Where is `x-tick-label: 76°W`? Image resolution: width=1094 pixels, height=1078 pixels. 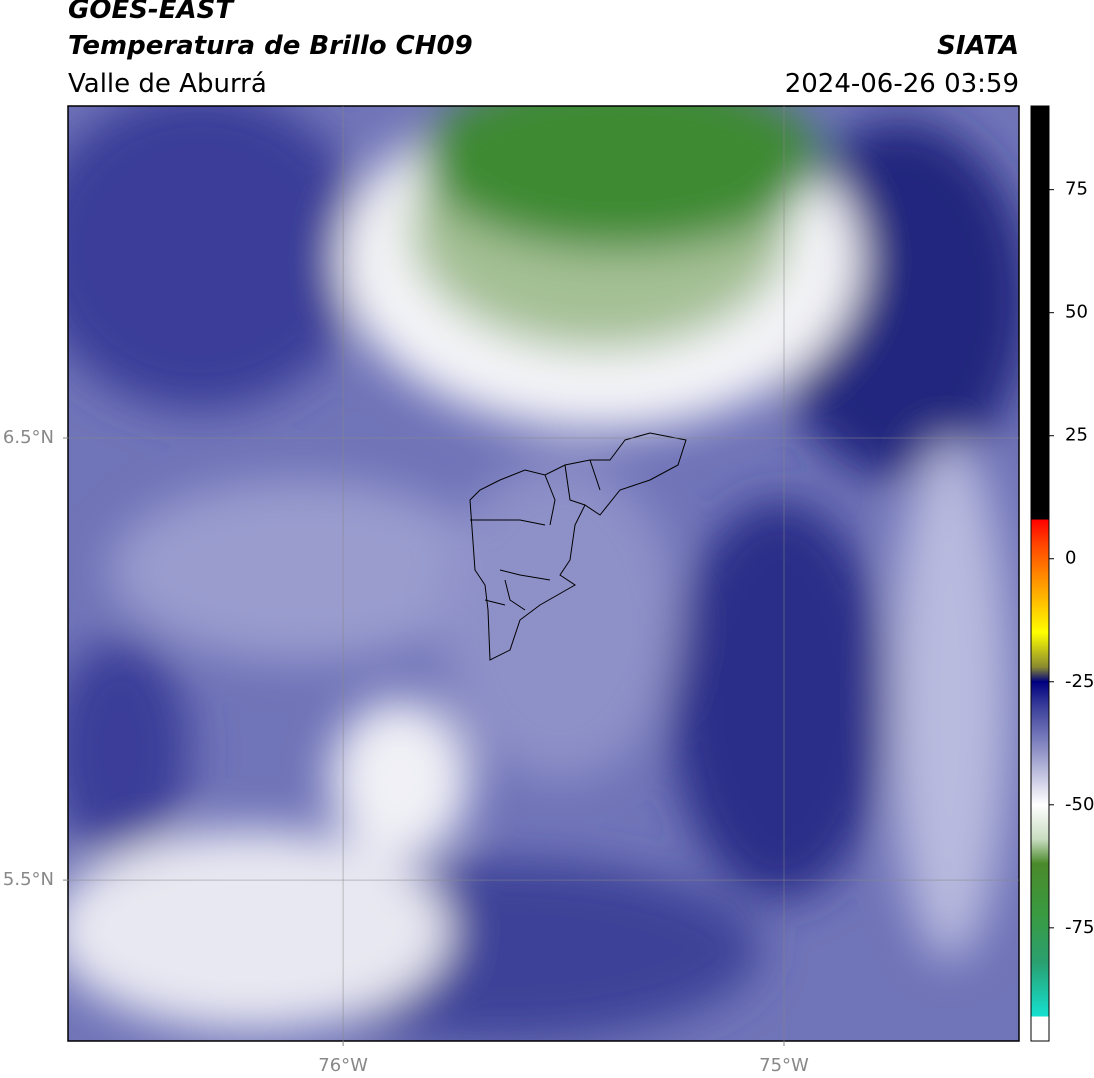 x-tick-label: 76°W is located at coordinates (343, 1065).